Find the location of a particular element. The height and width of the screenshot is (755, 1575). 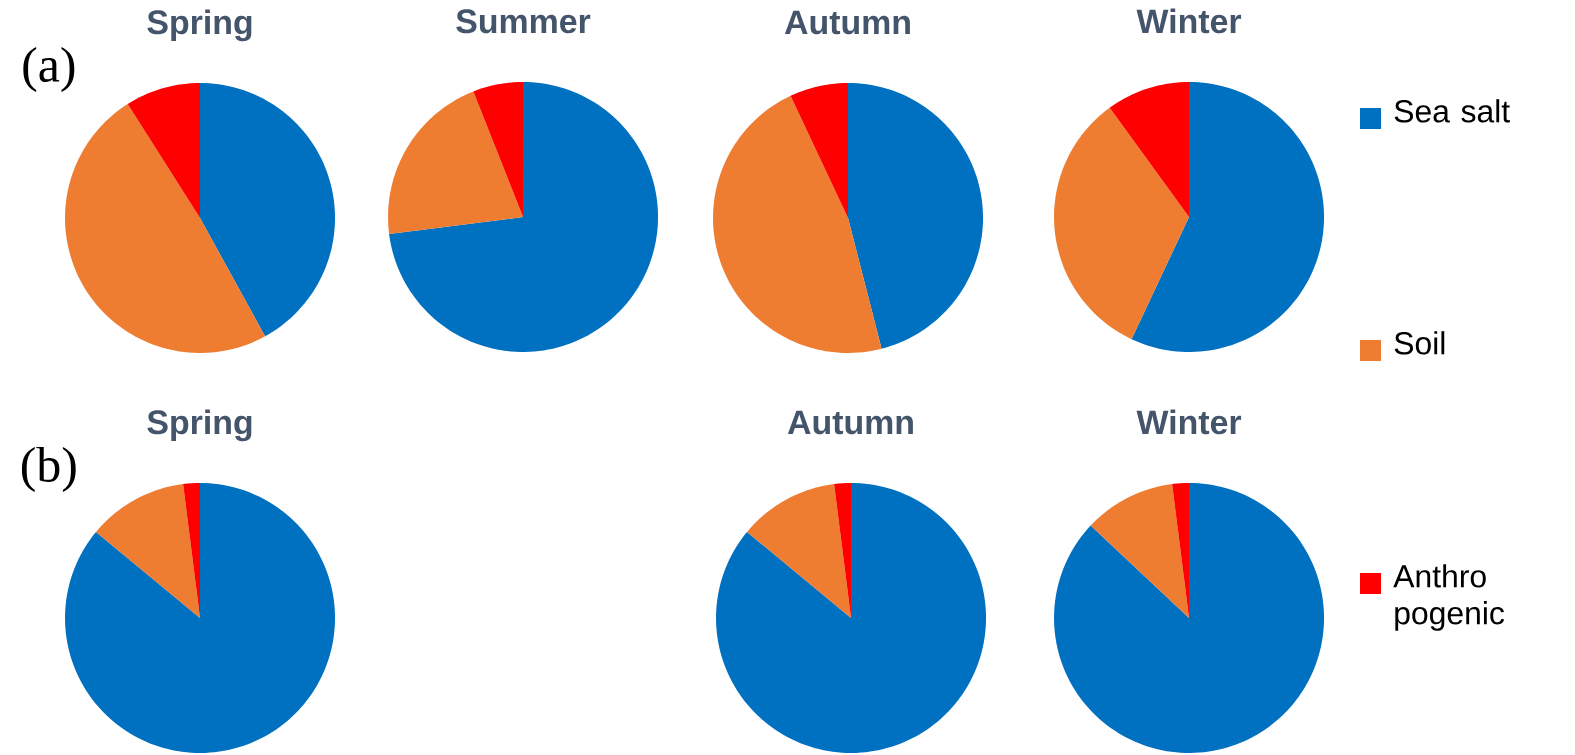

text: (b) is located at coordinates (48, 469).